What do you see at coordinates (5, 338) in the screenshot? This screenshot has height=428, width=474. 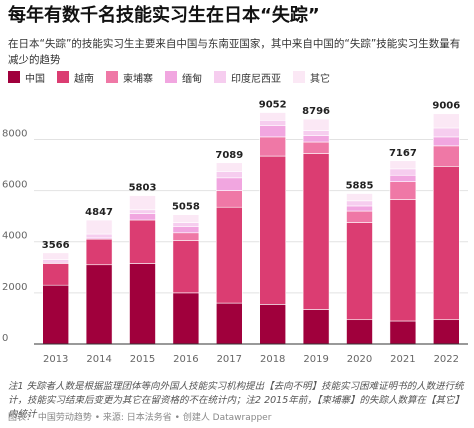 I see `y-tick-label-0: 0` at bounding box center [5, 338].